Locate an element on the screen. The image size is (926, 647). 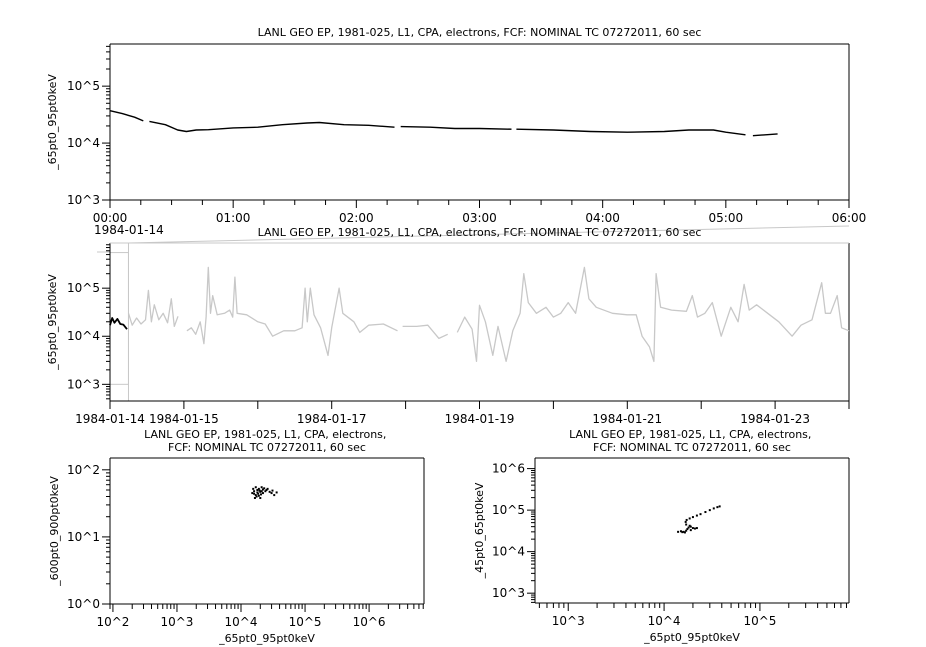
y-tick-label: 10^1 is located at coordinates (83, 537).